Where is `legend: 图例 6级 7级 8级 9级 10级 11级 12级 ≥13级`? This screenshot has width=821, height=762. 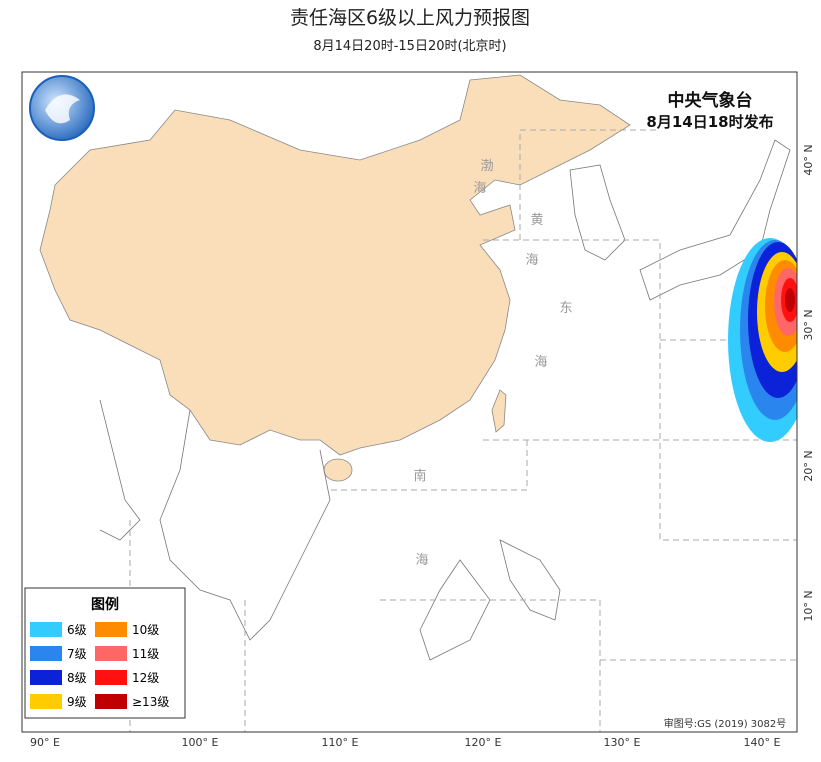
legend: 图例 6级 7级 8级 9级 10级 11级 12级 ≥13级 is located at coordinates (105, 653).